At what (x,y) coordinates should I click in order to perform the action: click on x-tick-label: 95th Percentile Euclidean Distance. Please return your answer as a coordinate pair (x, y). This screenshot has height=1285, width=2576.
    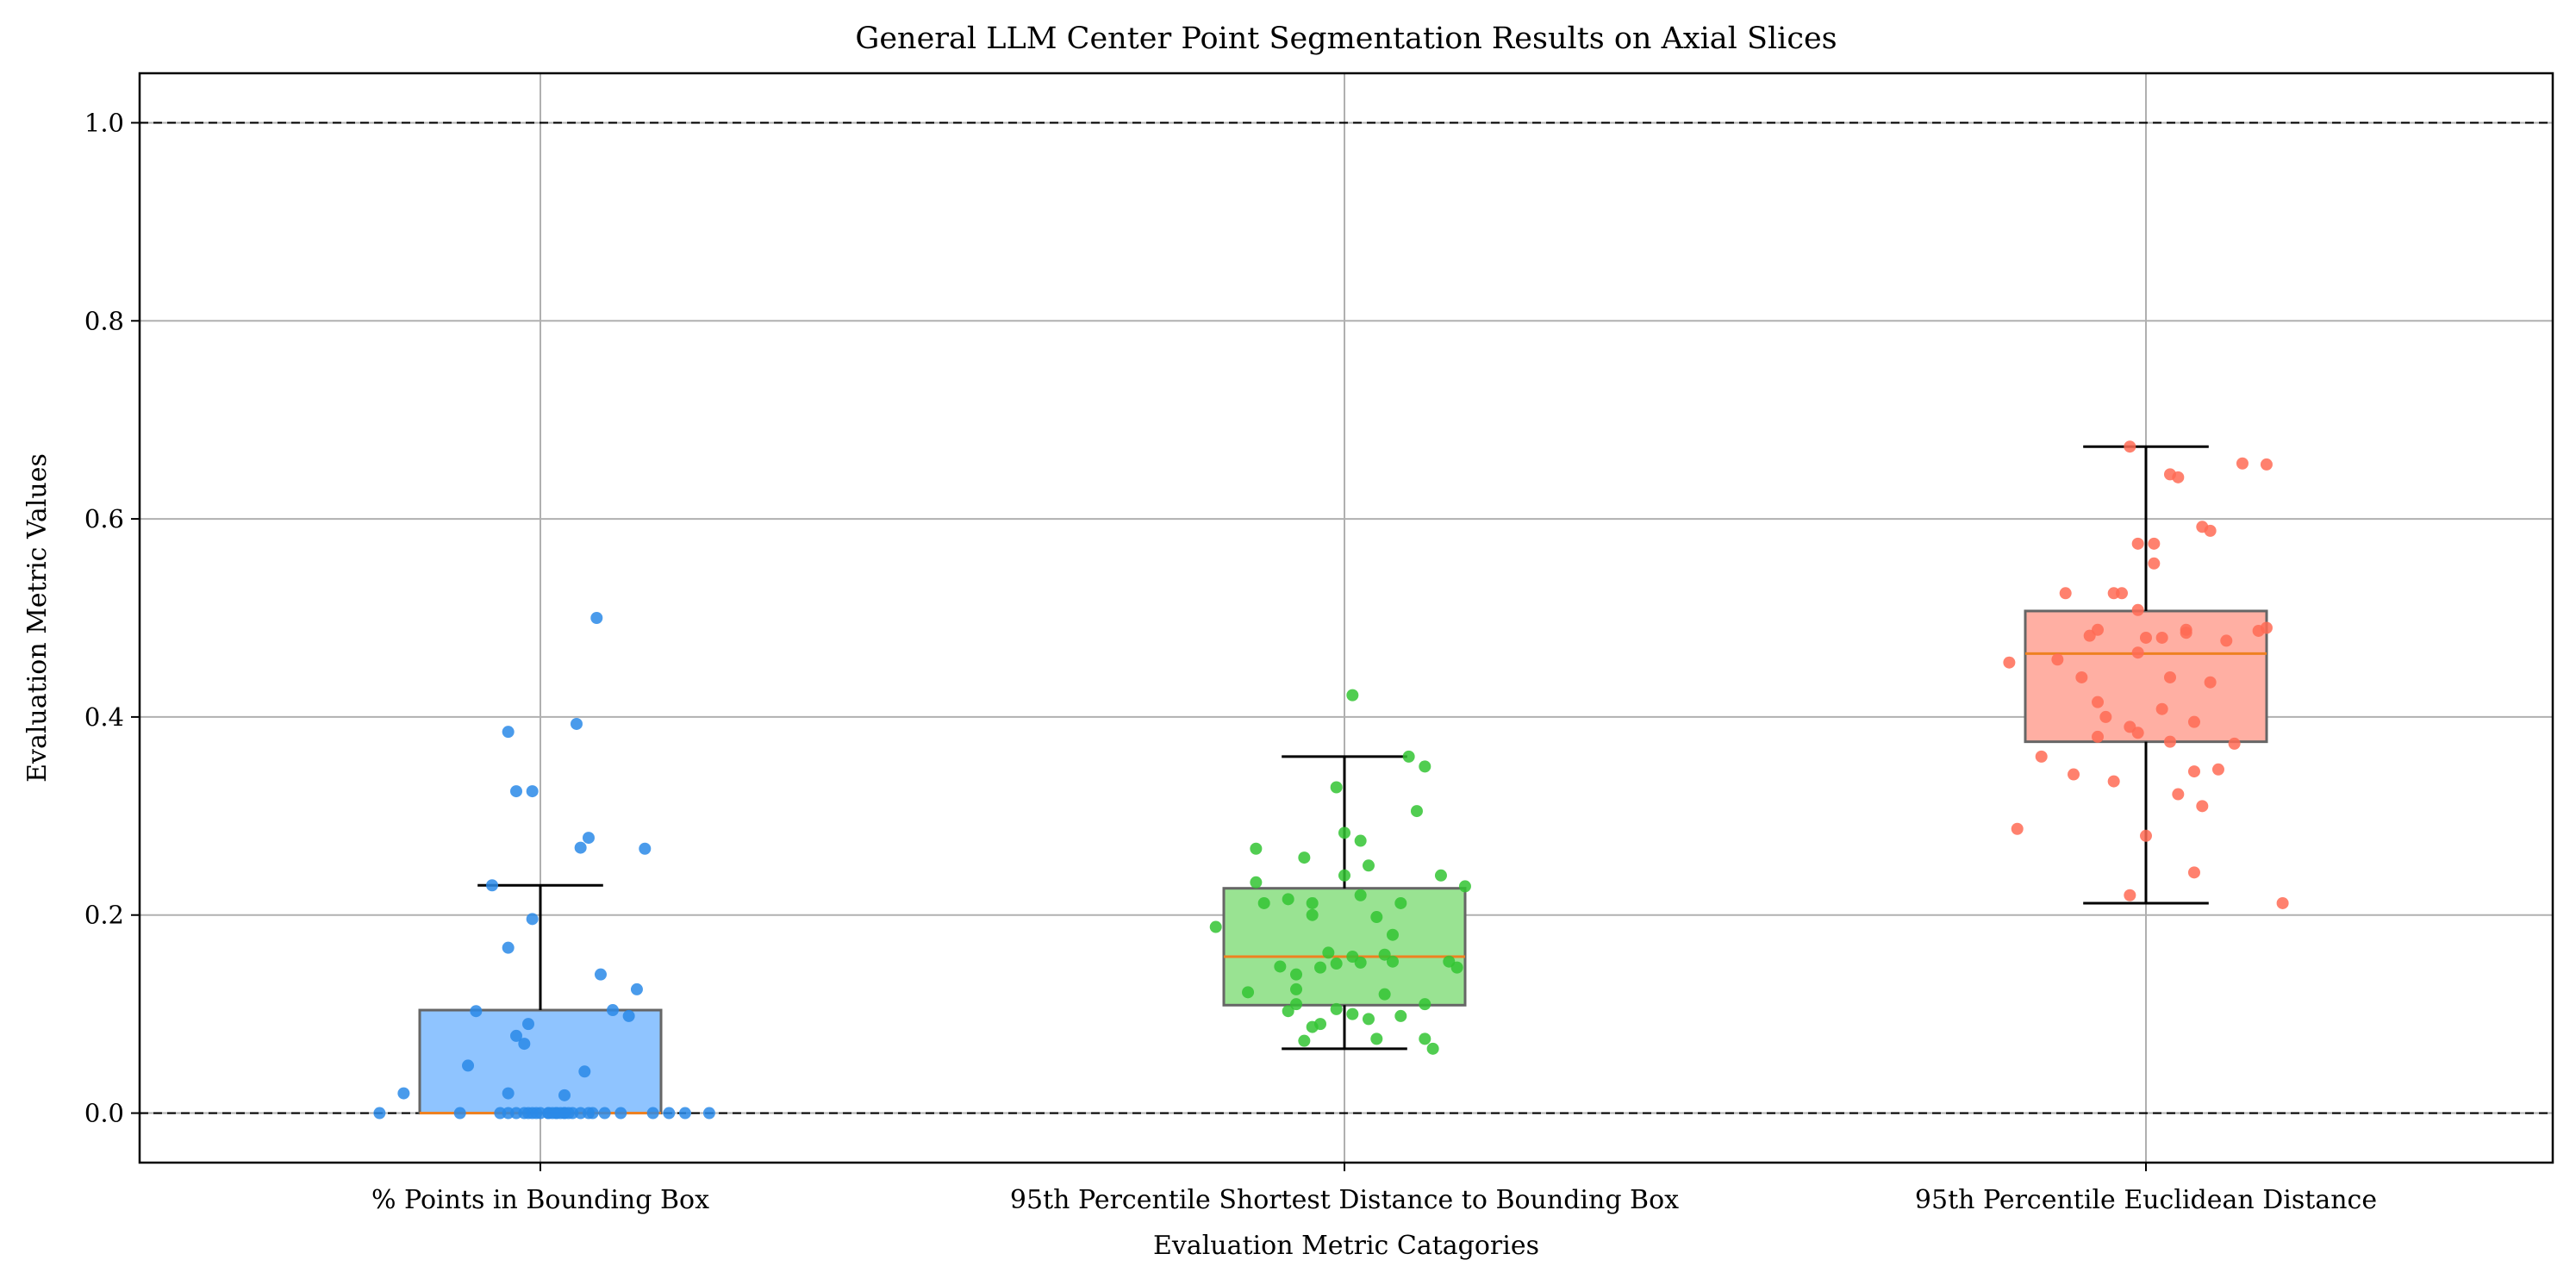
    Looking at the image, I should click on (2146, 1200).